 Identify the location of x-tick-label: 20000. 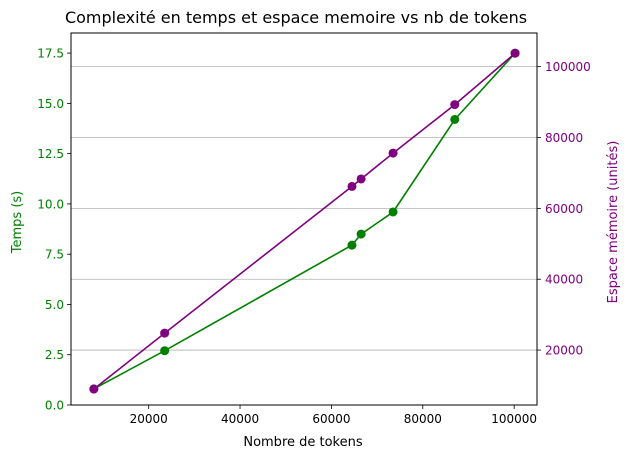
(149, 419).